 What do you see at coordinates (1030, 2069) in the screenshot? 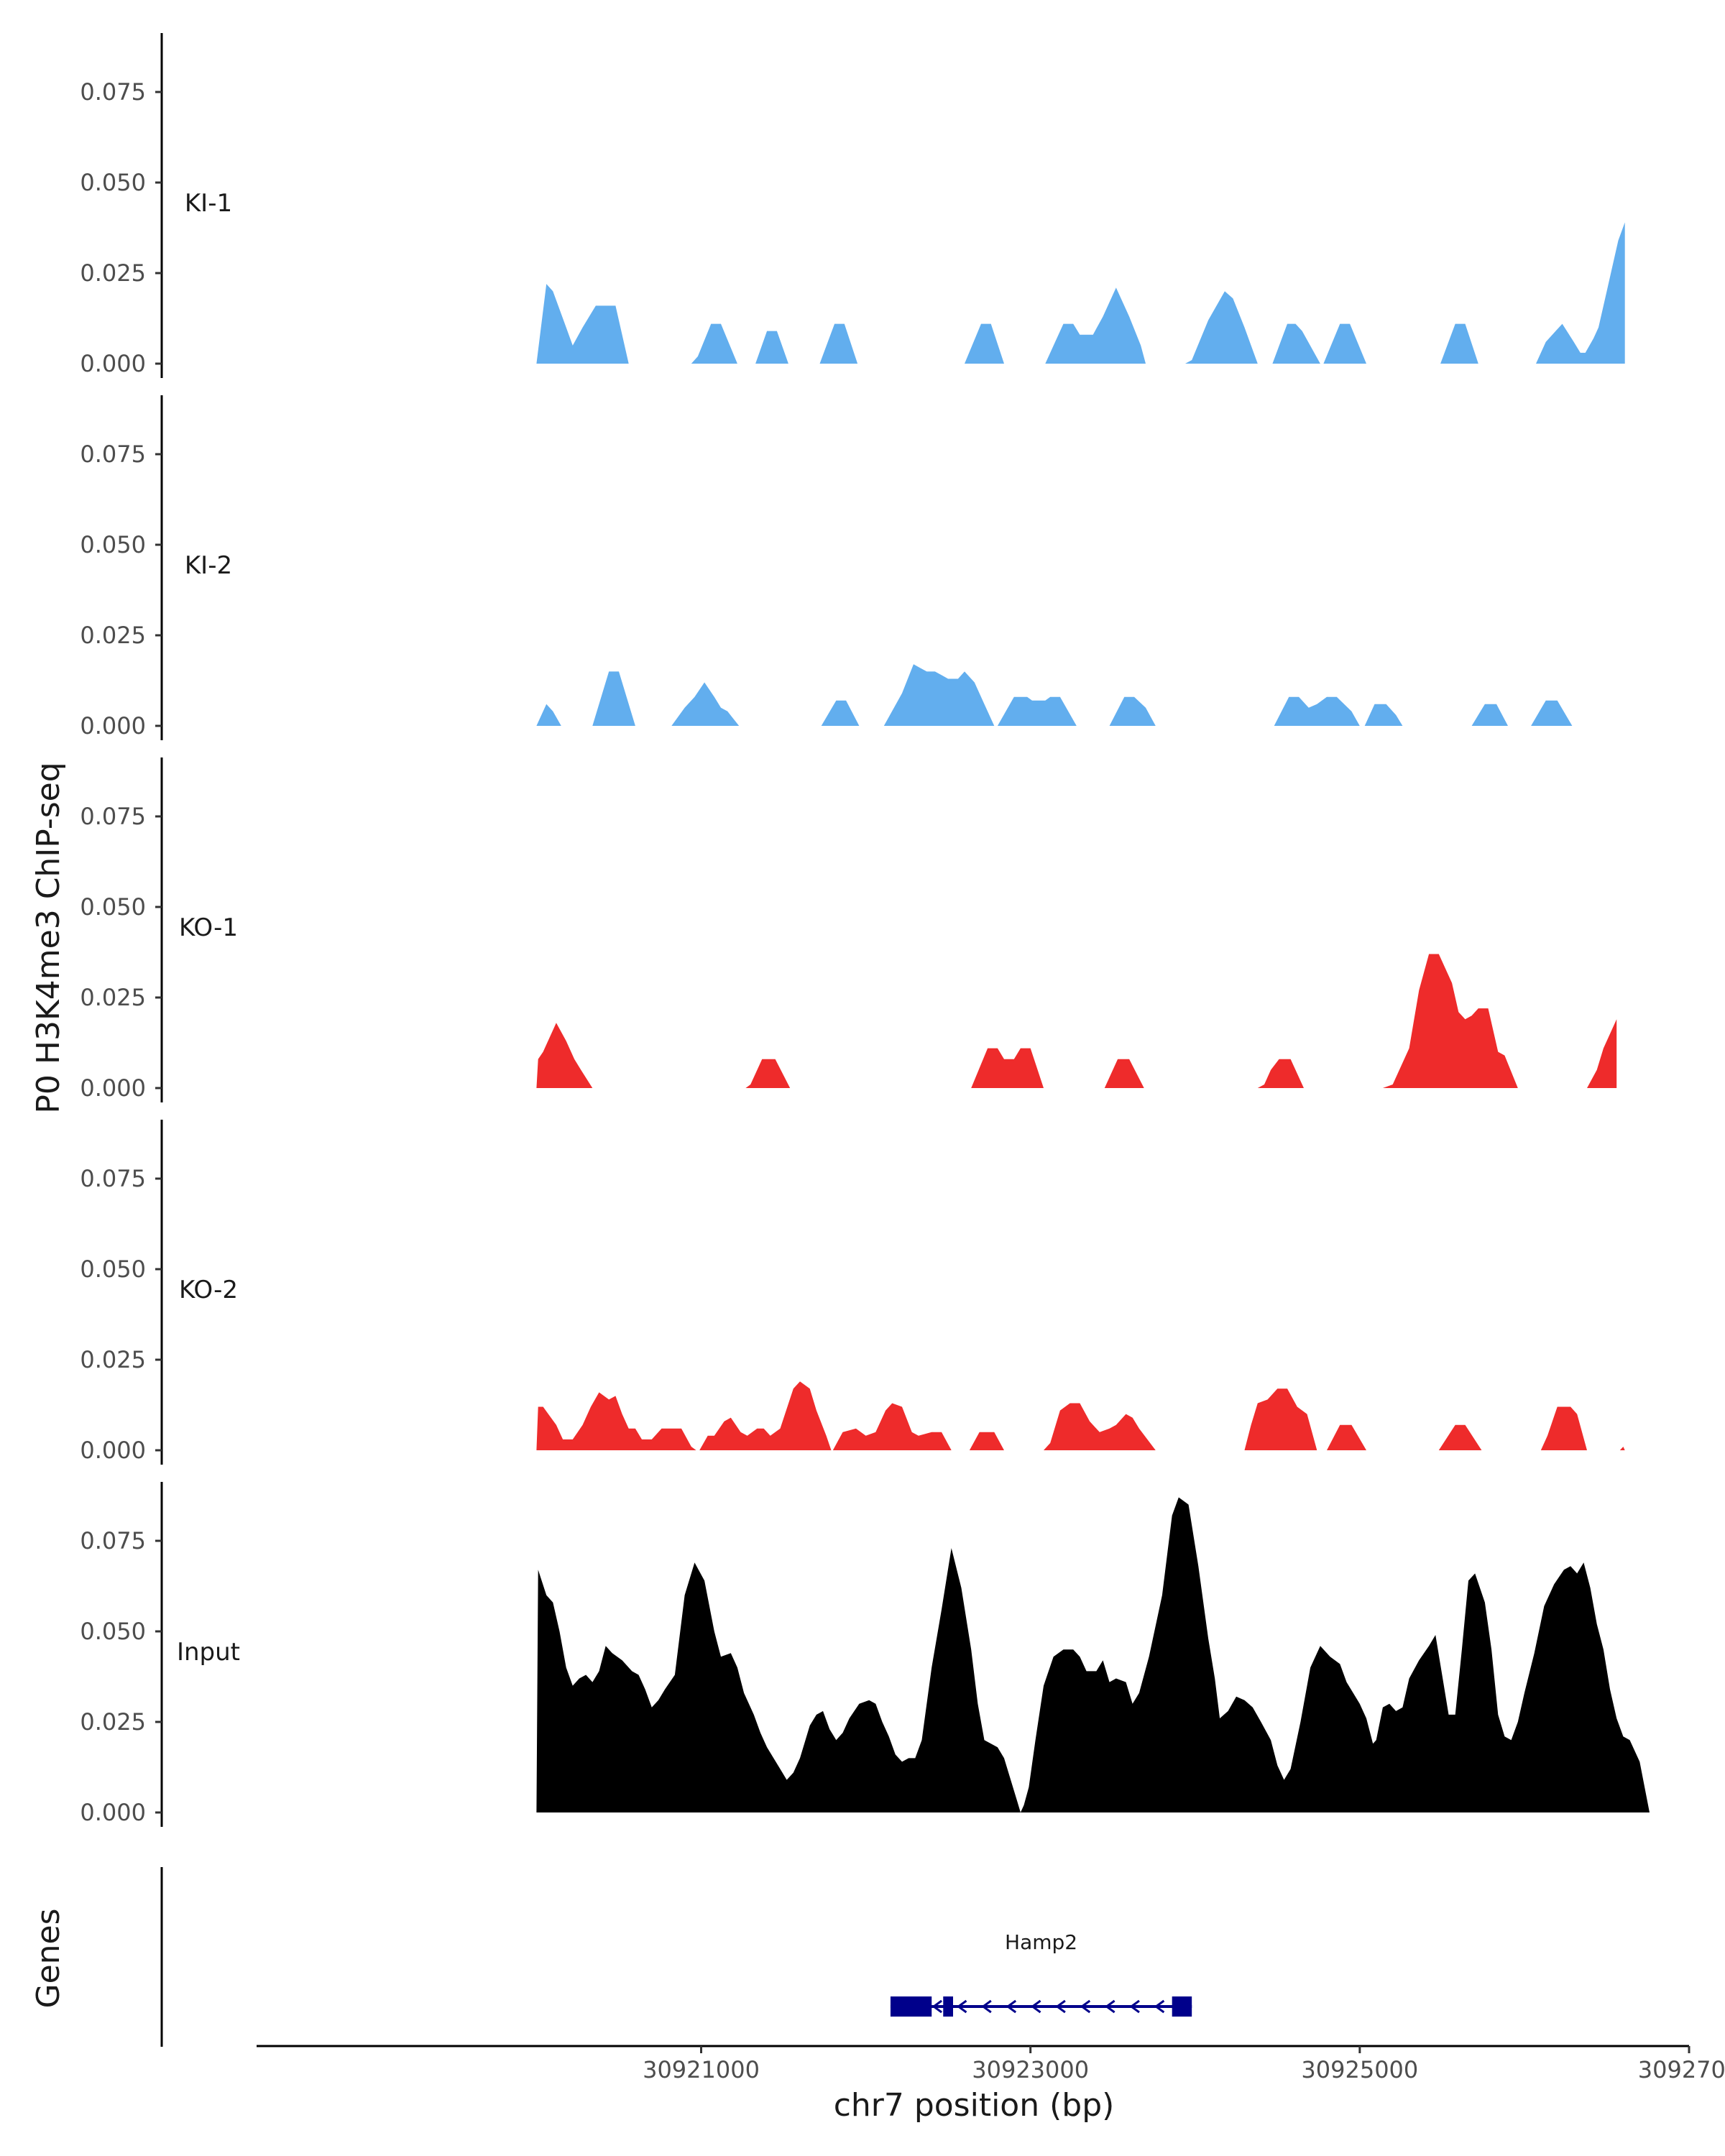
I see `x-tick-label: 30923000` at bounding box center [1030, 2069].